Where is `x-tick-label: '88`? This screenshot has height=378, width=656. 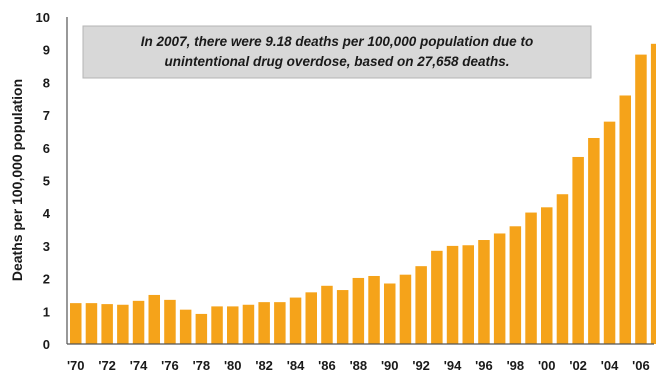 x-tick-label: '88 is located at coordinates (359, 365).